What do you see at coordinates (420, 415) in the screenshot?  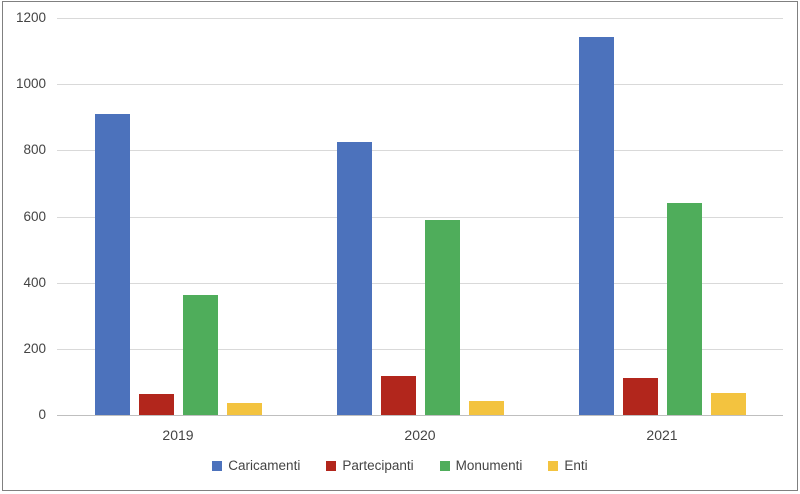 I see `x-axis-line` at bounding box center [420, 415].